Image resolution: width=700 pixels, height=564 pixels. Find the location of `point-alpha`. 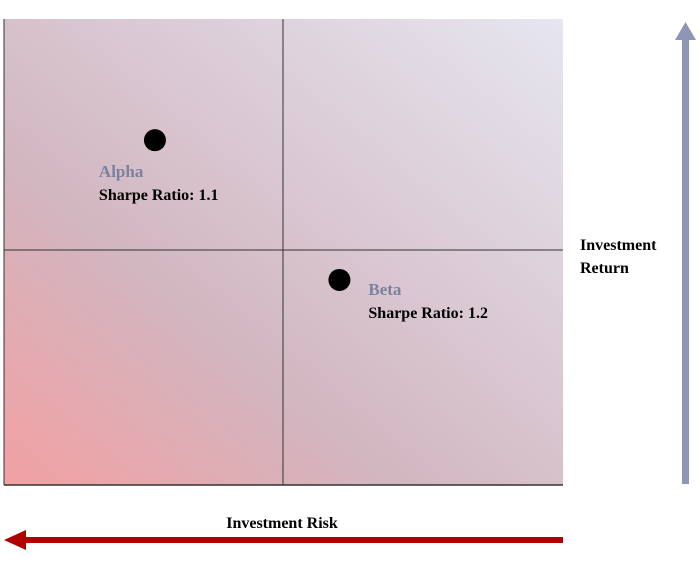

point-alpha is located at coordinates (154, 140).